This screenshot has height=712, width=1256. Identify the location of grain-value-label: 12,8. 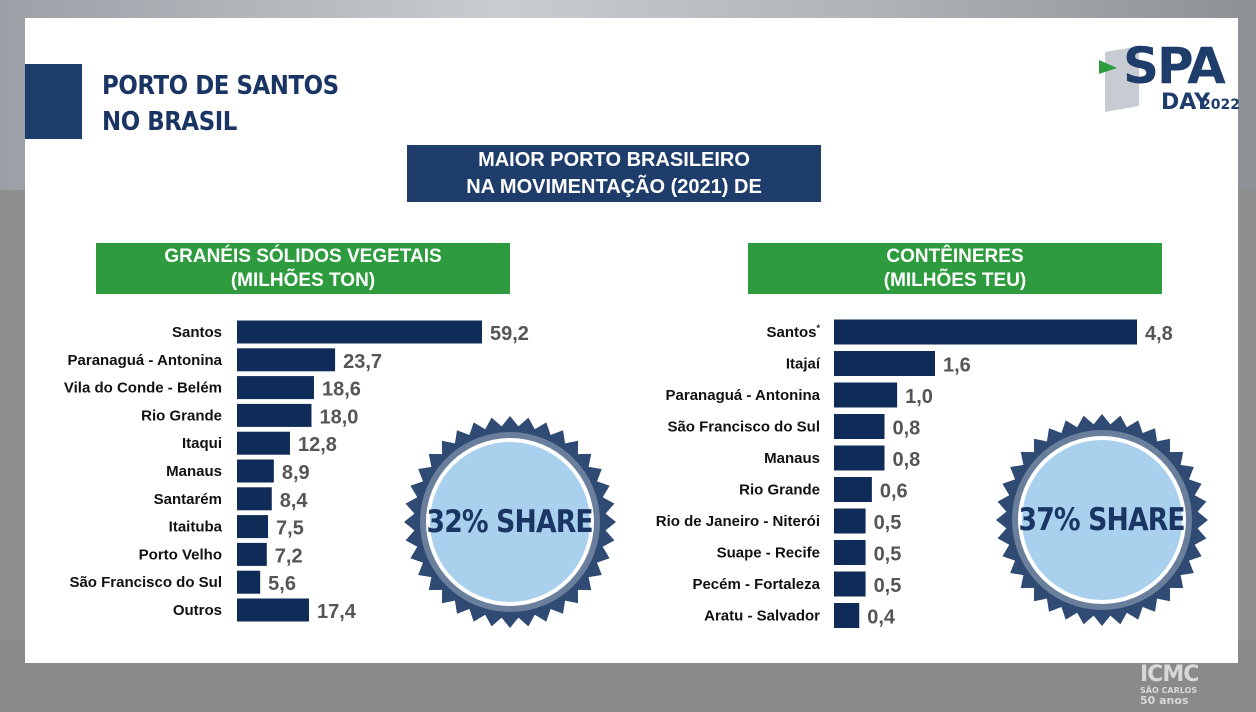
(317, 445).